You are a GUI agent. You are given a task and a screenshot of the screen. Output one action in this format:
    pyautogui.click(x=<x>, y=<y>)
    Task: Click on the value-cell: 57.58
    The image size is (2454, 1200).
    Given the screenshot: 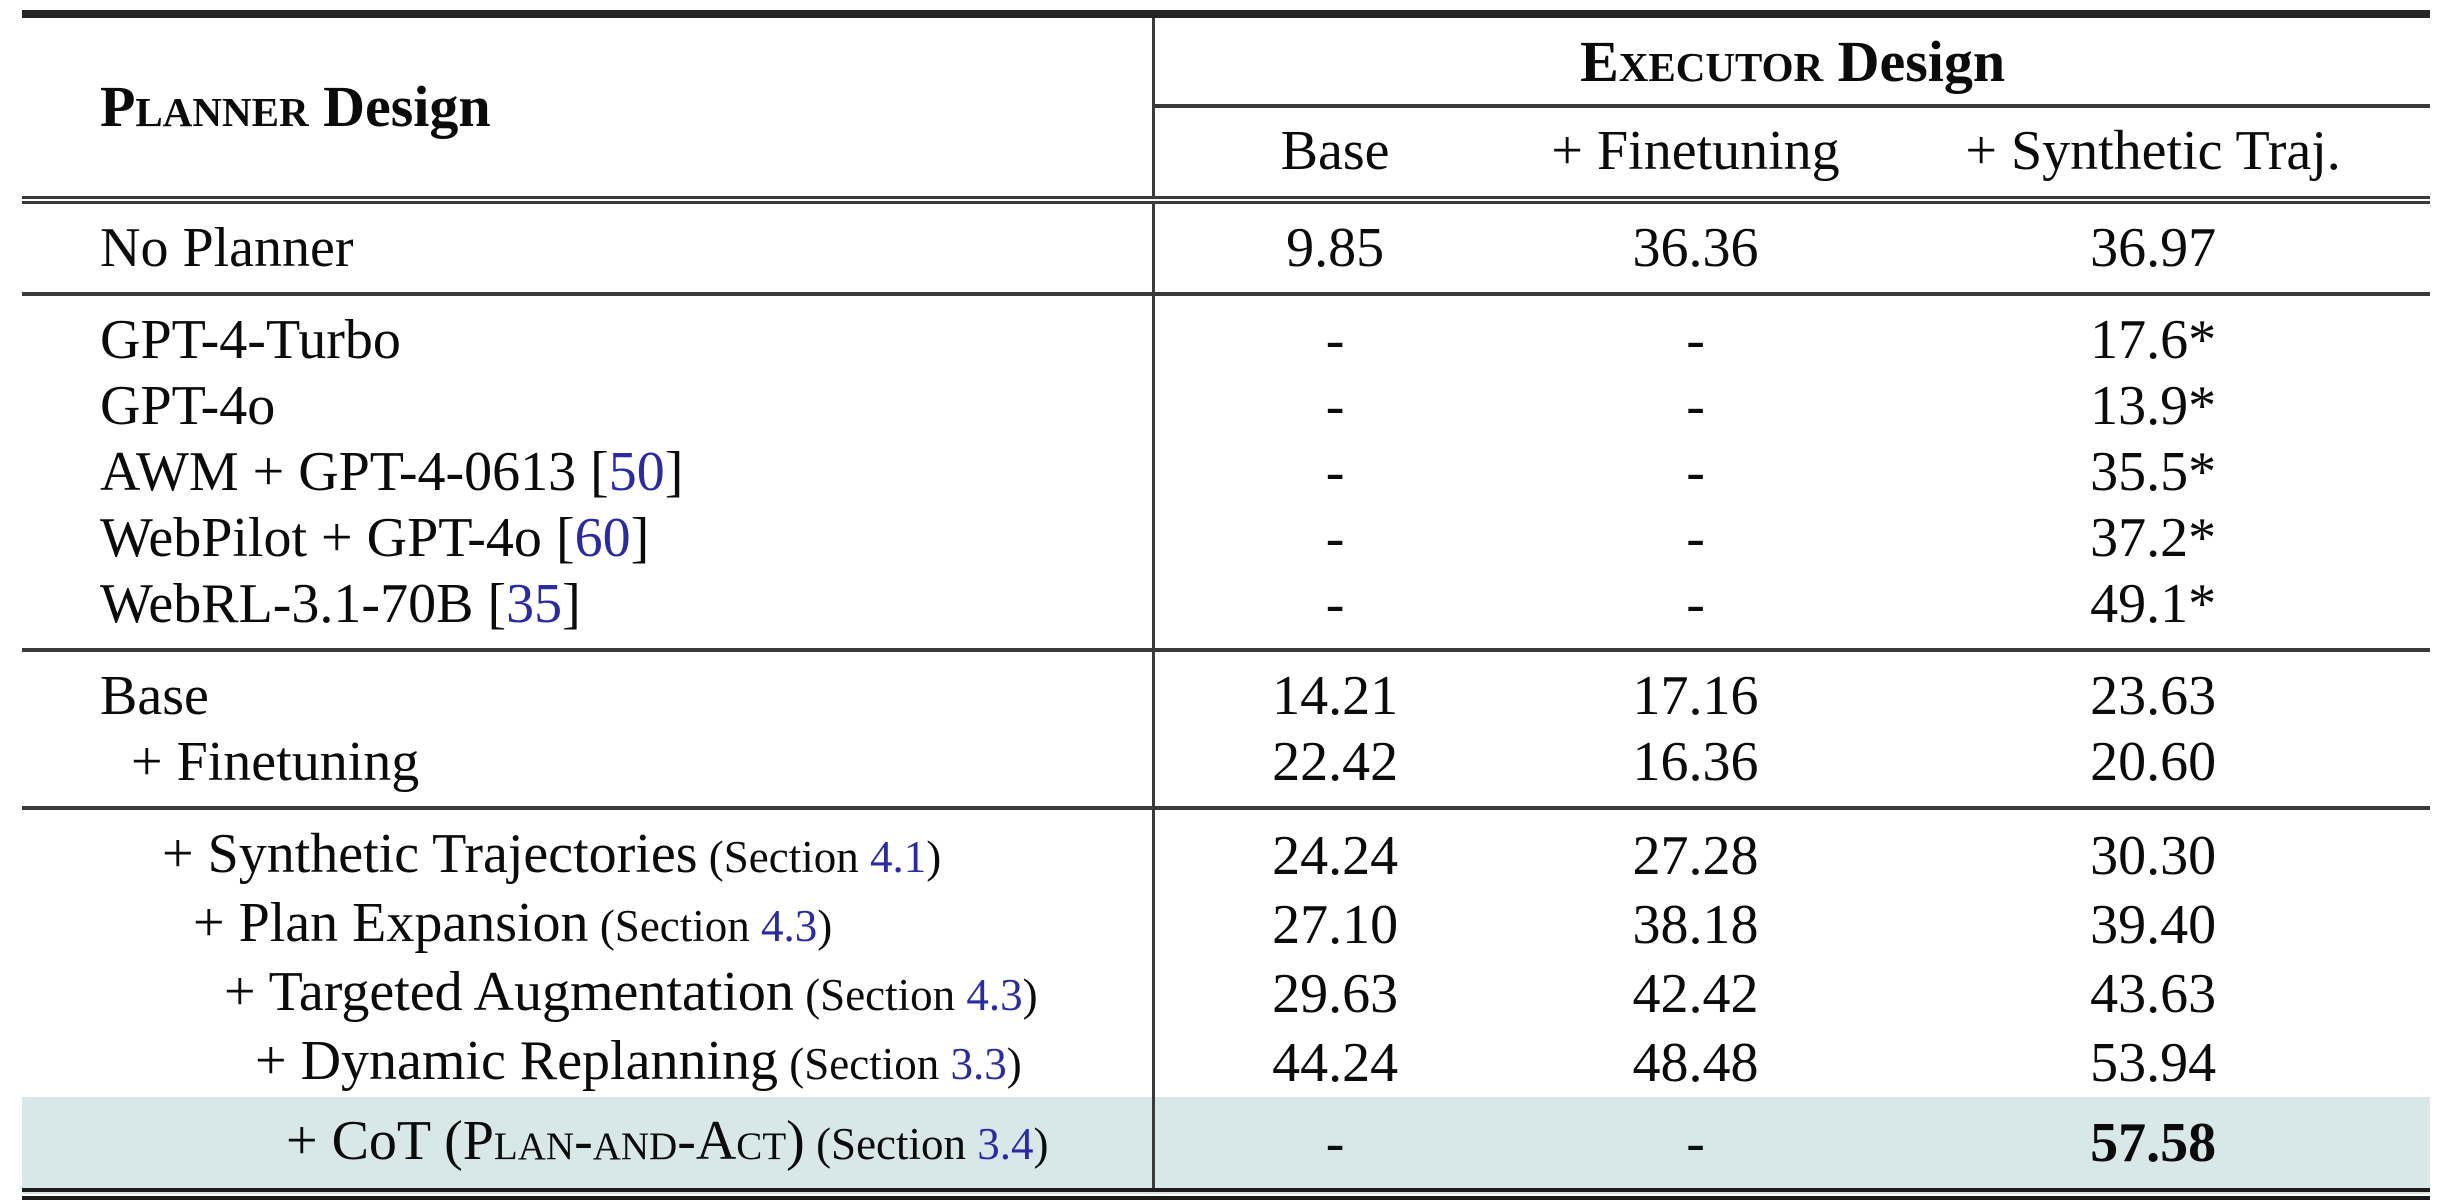 What is the action you would take?
    pyautogui.click(x=2153, y=1148)
    